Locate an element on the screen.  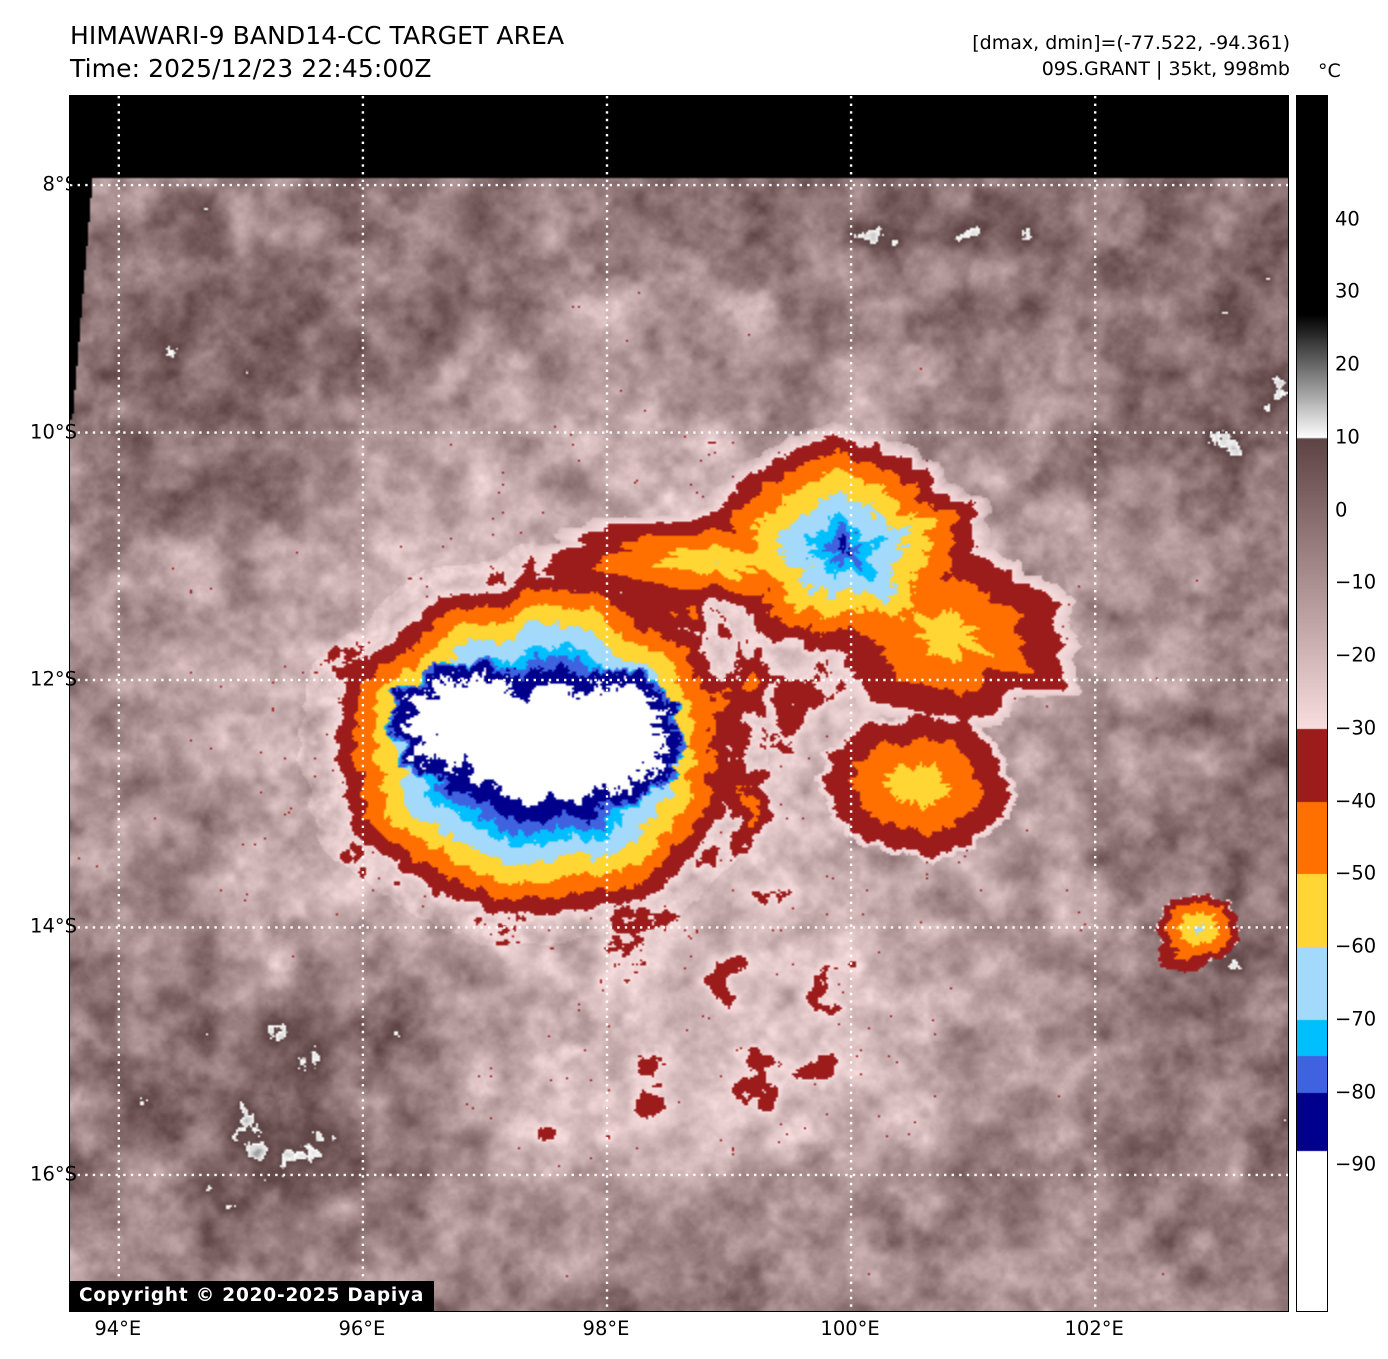
colorbar-tick-0: 40 is located at coordinates (1347, 219).